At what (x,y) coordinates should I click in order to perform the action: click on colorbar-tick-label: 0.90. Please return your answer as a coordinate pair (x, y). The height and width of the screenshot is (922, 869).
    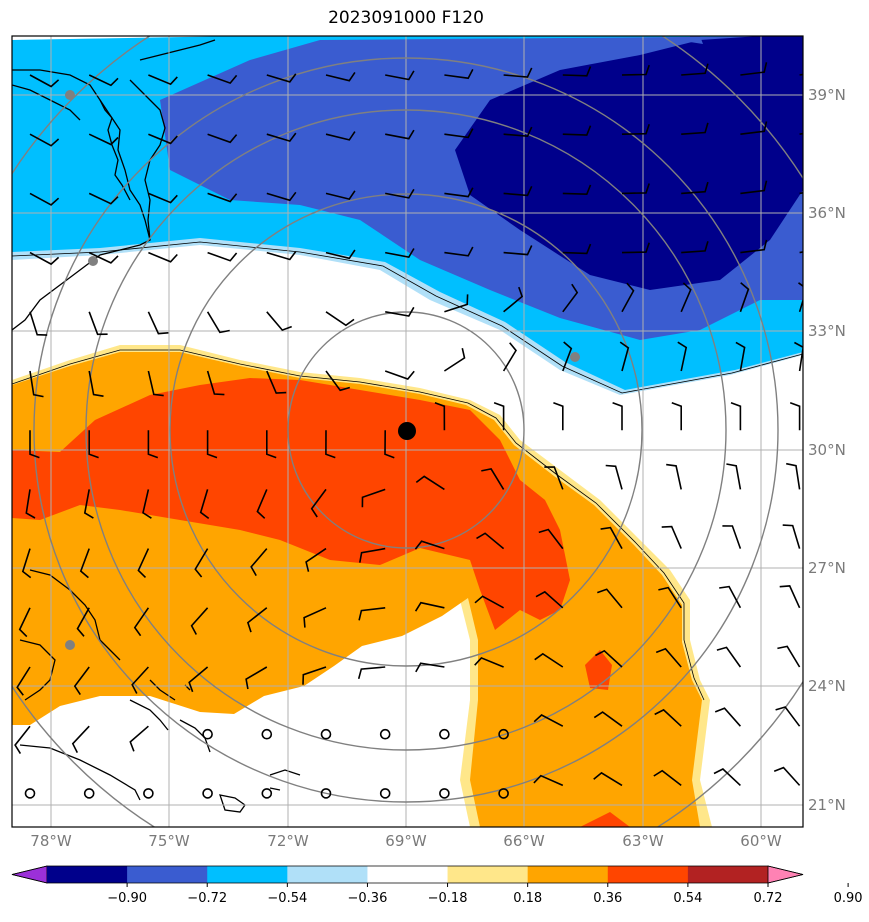
    Looking at the image, I should click on (848, 898).